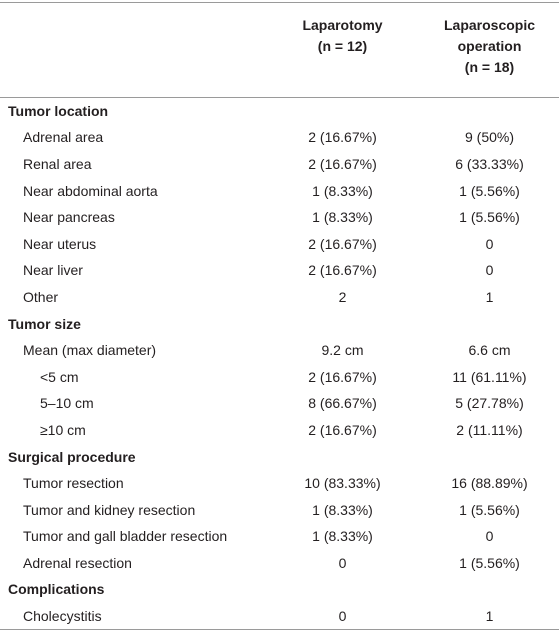 This screenshot has height=639, width=559. Describe the element at coordinates (58, 111) in the screenshot. I see `section-title-text: Tumor location` at that location.